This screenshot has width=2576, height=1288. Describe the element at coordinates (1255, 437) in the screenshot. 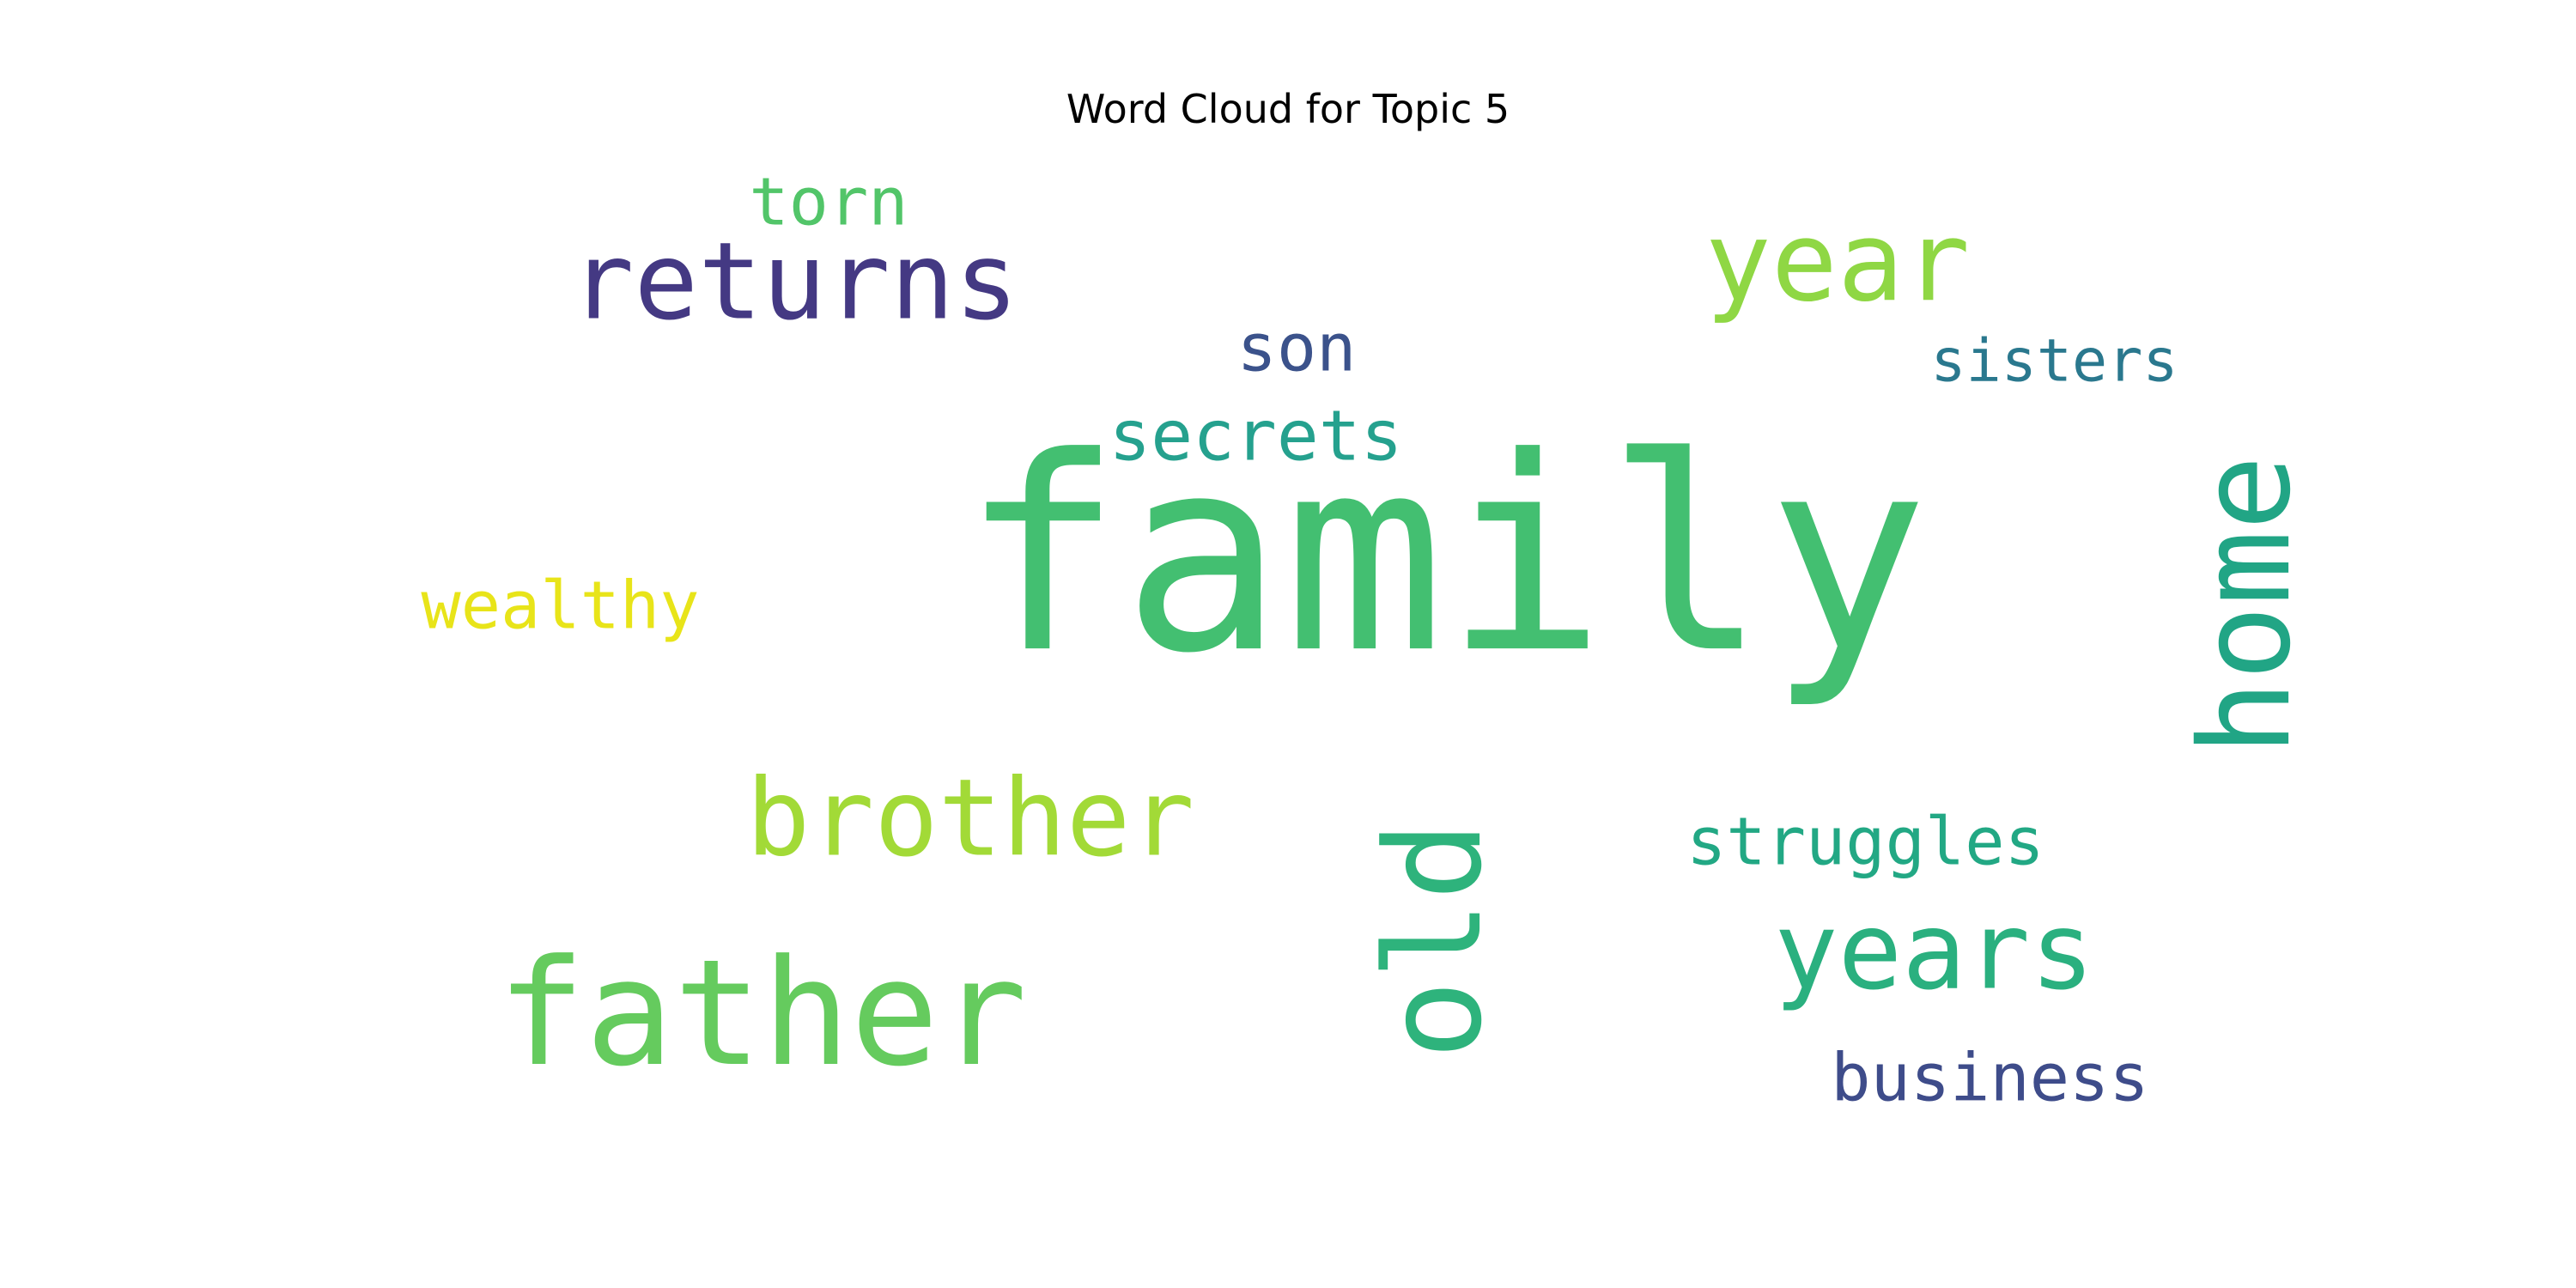

I see `word-secrets: secrets` at that location.